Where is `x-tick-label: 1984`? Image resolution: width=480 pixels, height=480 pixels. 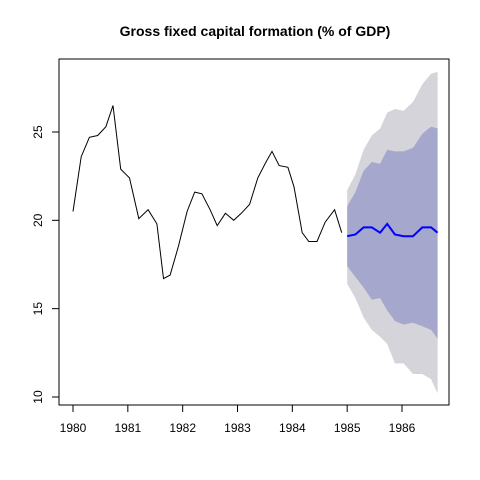 x-tick-label: 1984 is located at coordinates (292, 428).